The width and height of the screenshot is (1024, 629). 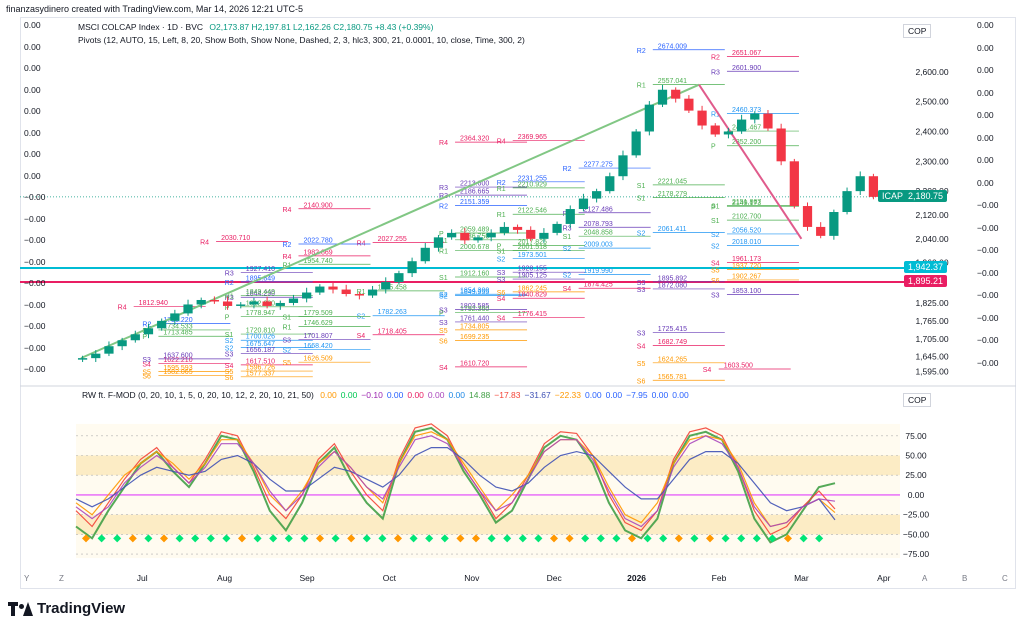 What do you see at coordinates (931, 72) in the screenshot?
I see `price-tick-label: 2,600.00` at bounding box center [931, 72].